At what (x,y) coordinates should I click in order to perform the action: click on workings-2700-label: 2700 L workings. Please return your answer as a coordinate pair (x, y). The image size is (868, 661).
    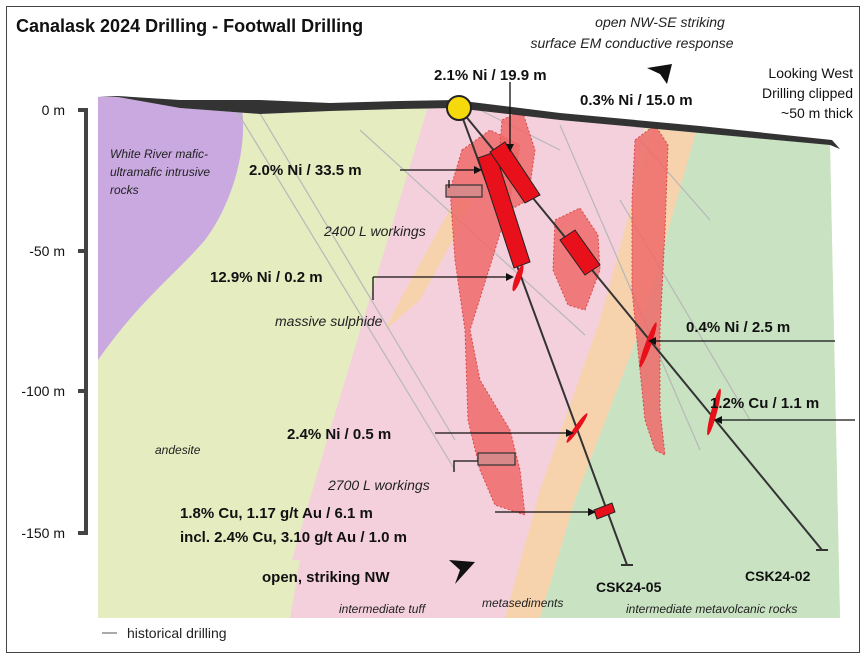
    Looking at the image, I should click on (378, 485).